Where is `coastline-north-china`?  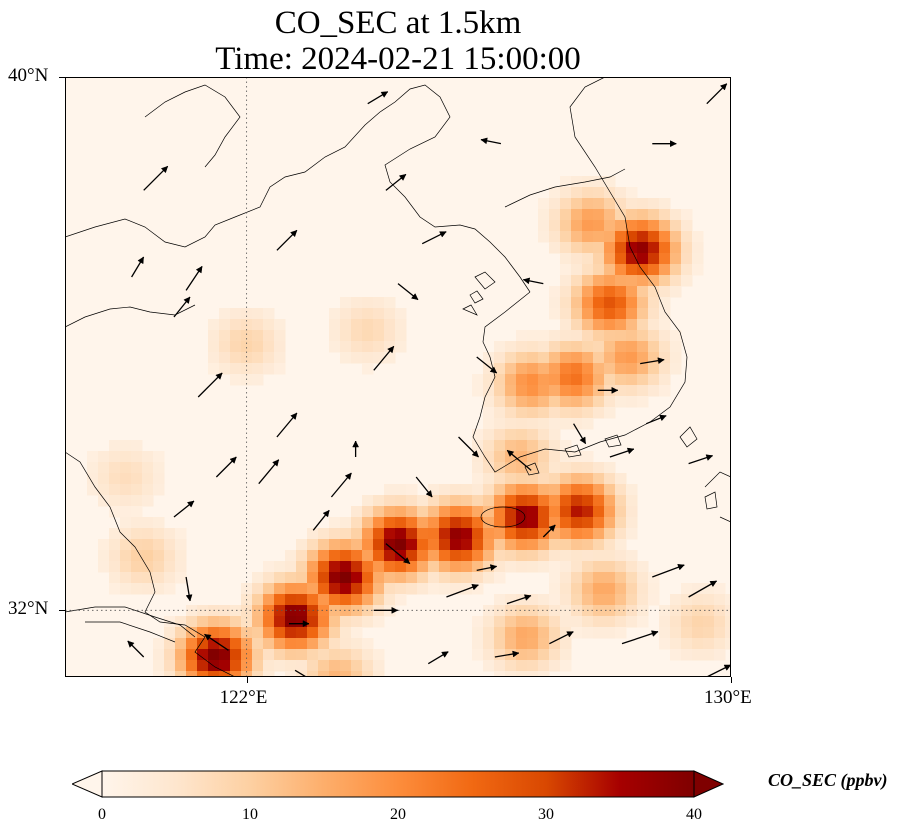 coastline-north-china is located at coordinates (298, 188).